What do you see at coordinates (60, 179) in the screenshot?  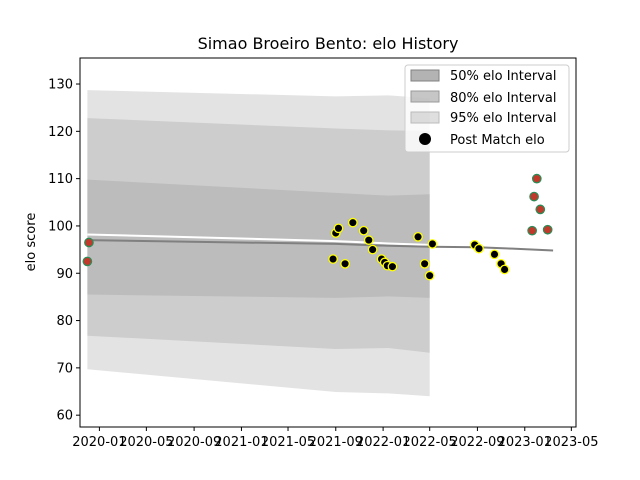 I see `y-tick-label: 110` at bounding box center [60, 179].